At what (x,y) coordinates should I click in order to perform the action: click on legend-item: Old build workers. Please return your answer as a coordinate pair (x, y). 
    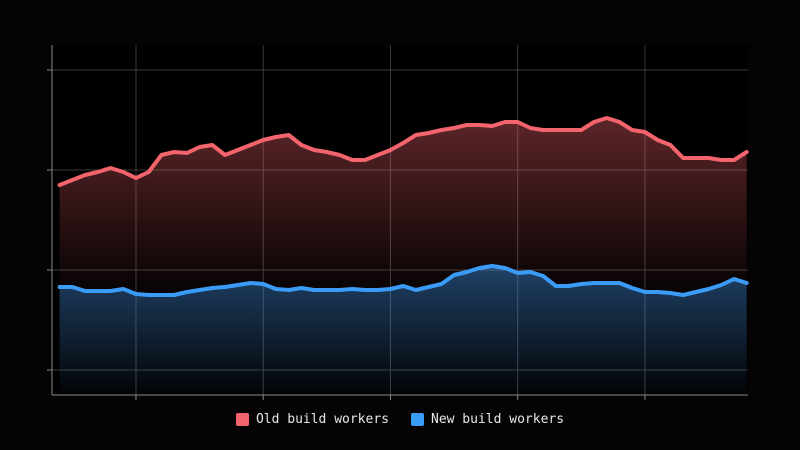
    Looking at the image, I should click on (312, 419).